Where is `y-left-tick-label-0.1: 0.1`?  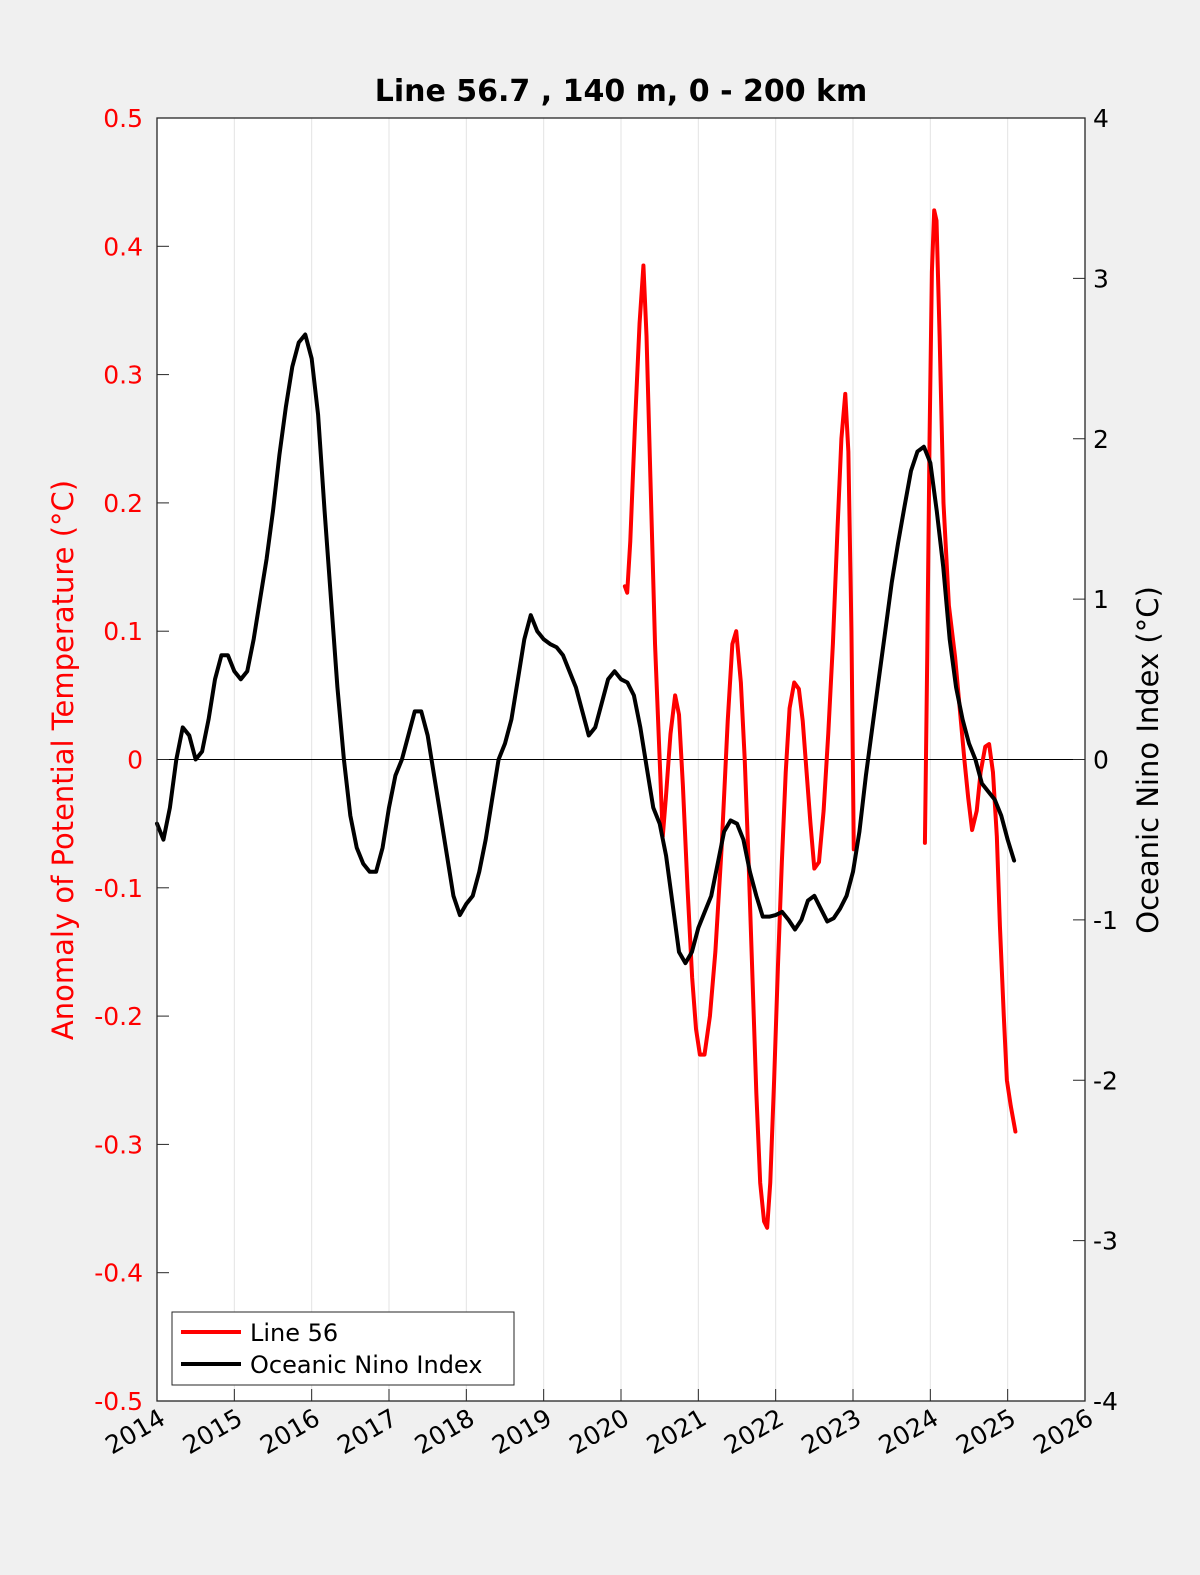
y-left-tick-label-0.1: 0.1 is located at coordinates (123, 631).